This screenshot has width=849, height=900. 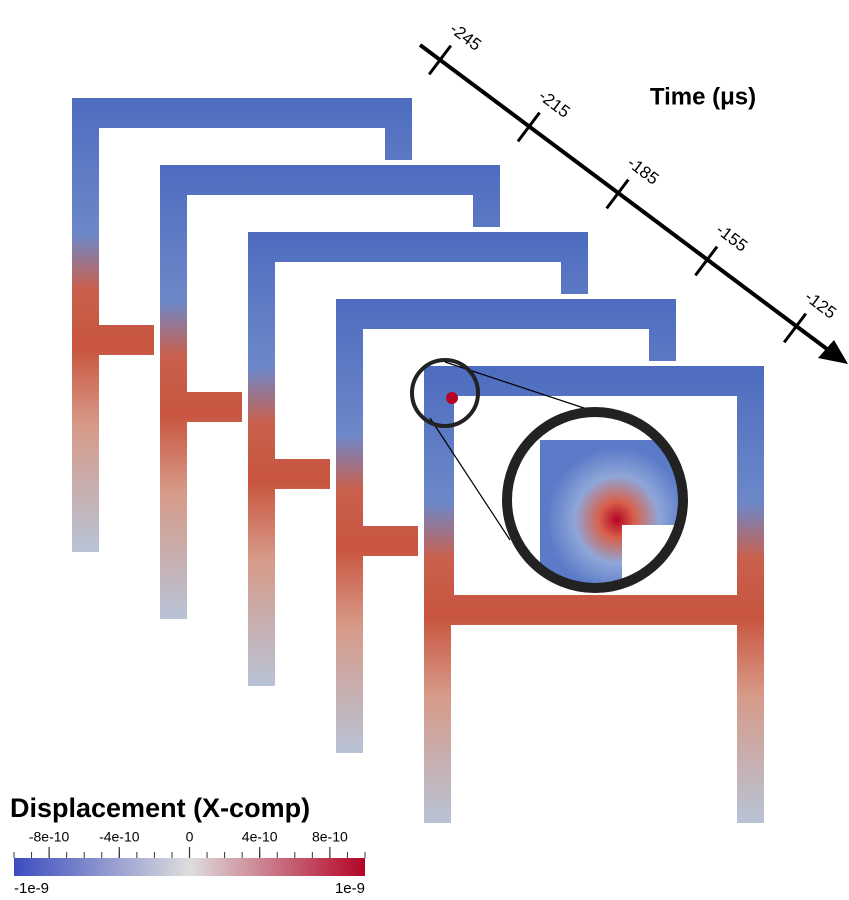 What do you see at coordinates (160, 808) in the screenshot?
I see `colorbar-title: Displacement (X-comp)` at bounding box center [160, 808].